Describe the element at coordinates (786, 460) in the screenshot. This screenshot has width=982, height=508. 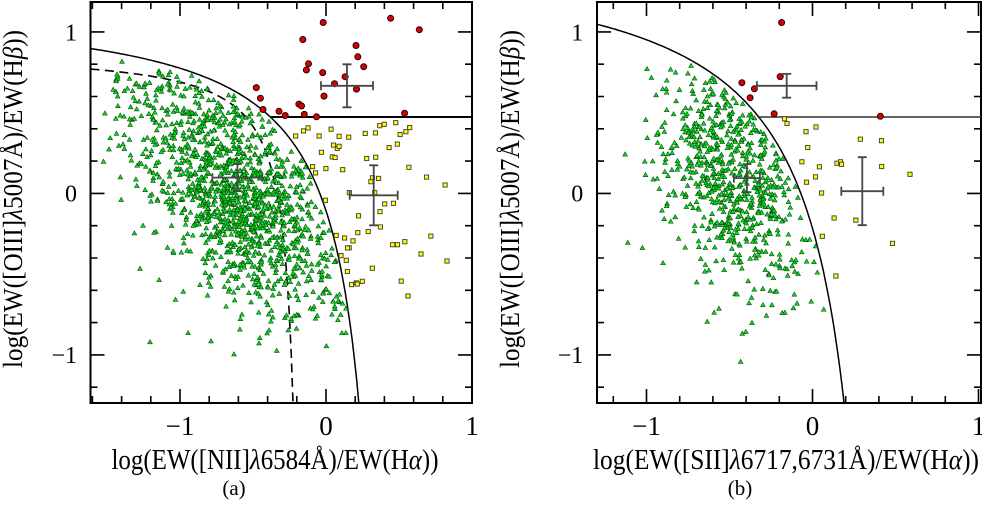
I see `svg-text:log(EW([SII]λ6717,6731Å)/EW(Hα: log(EW([SII]λ6717,6731Å)/EW(Hα))` at that location.